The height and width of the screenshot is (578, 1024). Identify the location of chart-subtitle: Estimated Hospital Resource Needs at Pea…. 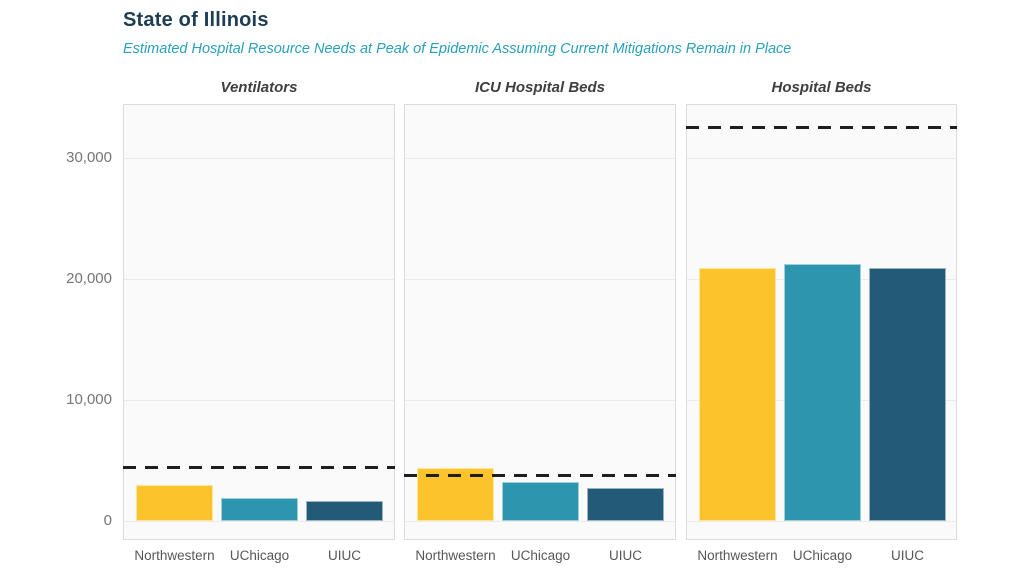
(457, 49).